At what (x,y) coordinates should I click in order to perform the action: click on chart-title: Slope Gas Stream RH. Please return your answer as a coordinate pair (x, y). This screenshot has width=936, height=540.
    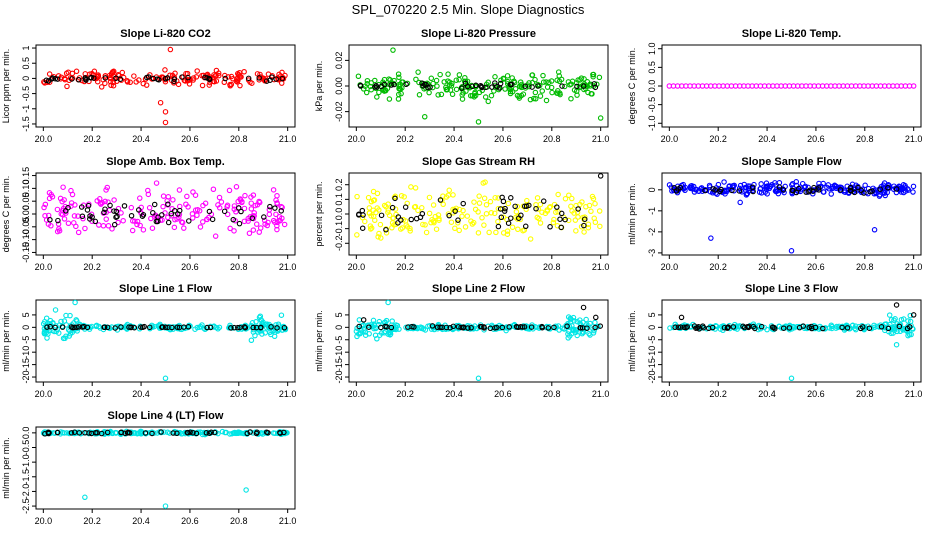
    Looking at the image, I should click on (478, 162).